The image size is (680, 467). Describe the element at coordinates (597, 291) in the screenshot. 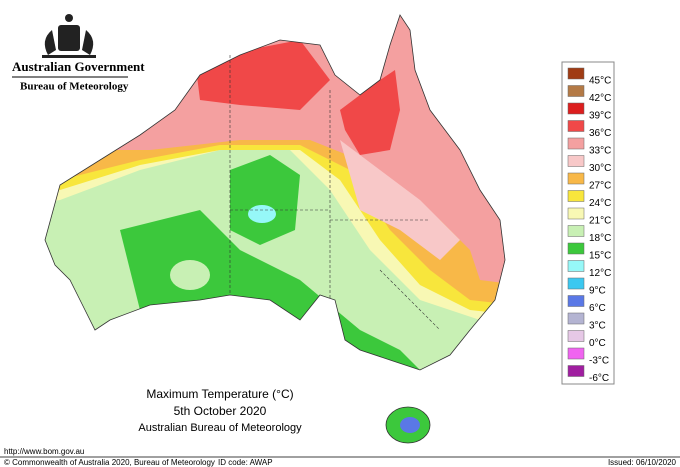

I see `legend-label: 9°C` at that location.